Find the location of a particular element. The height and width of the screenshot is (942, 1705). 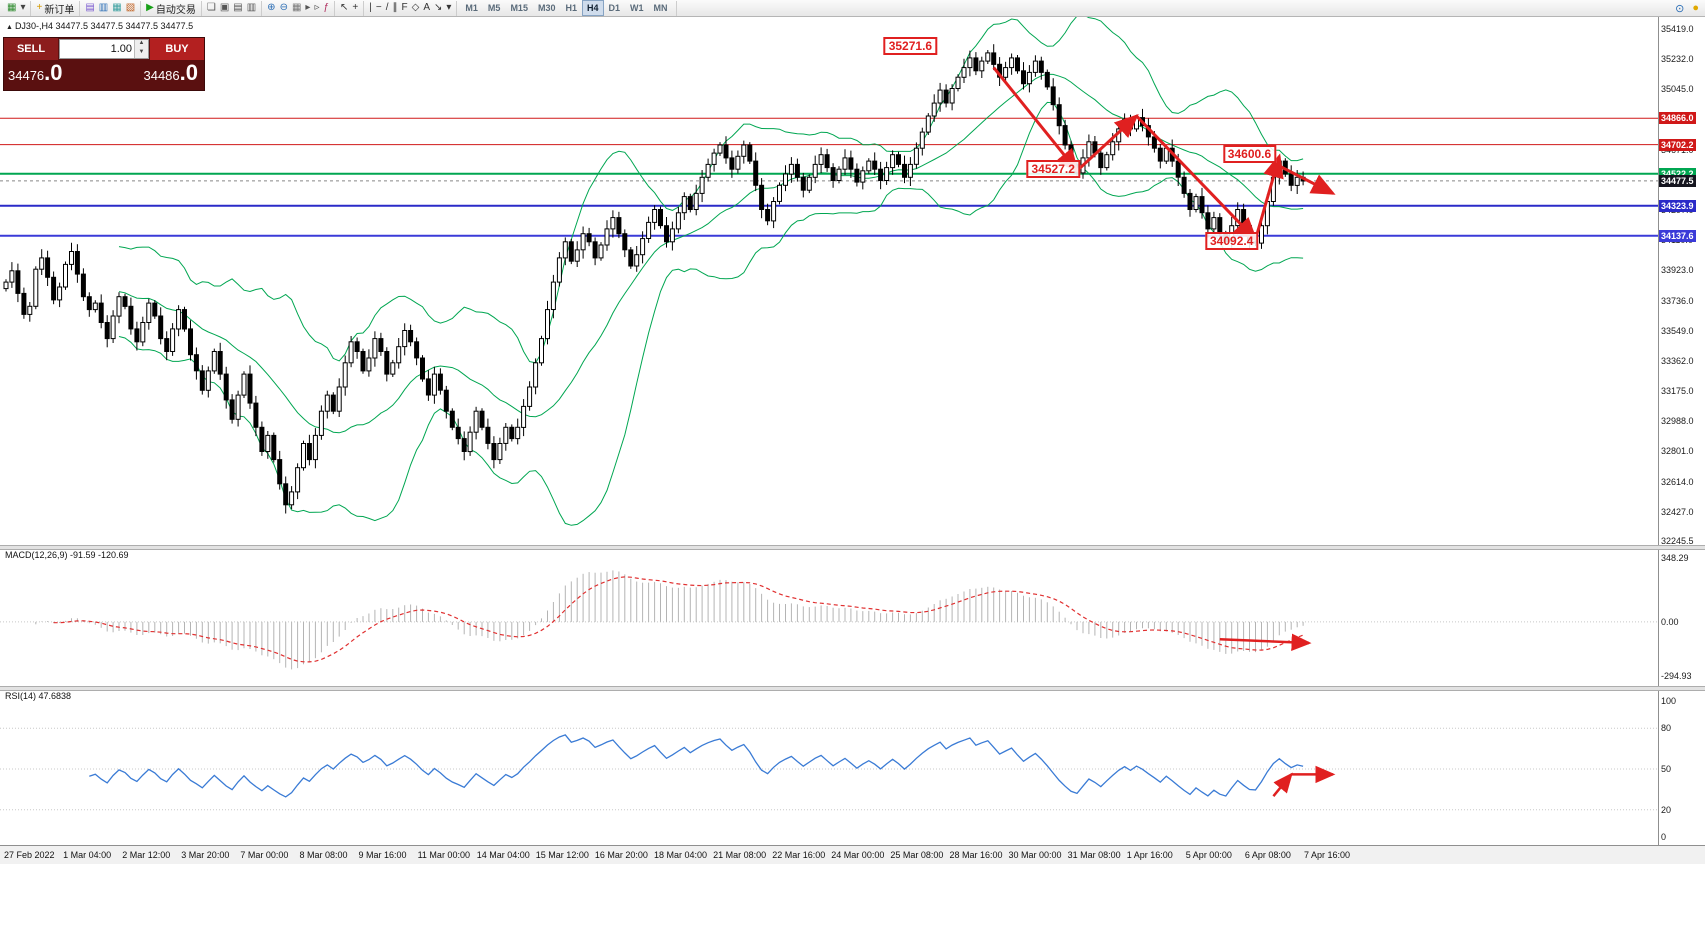

new-window-icon: ❏ is located at coordinates (211, 8).